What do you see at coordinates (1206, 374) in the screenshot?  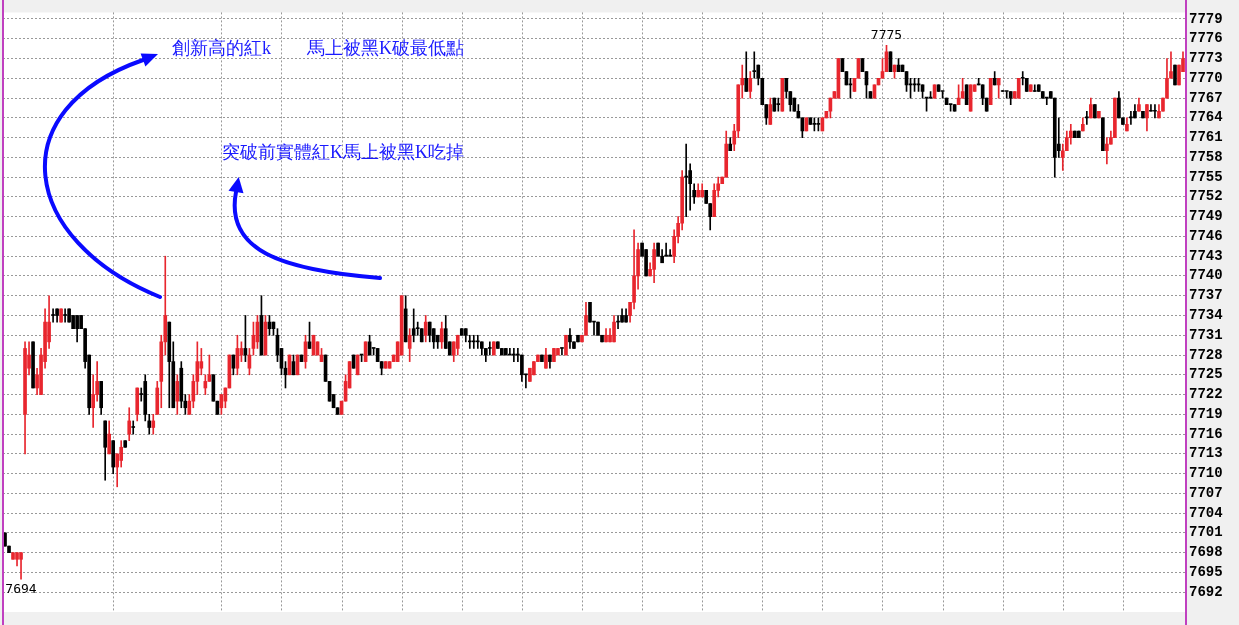 I see `y-tick-label: 7725` at bounding box center [1206, 374].